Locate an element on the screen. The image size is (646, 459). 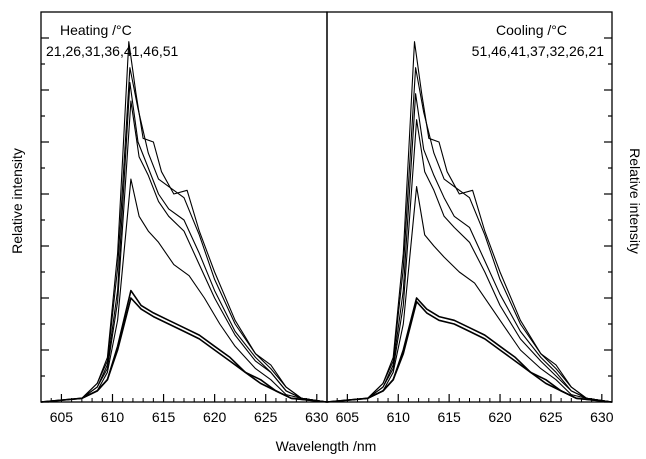
annotation-temperatures: 21,26,31,36,41,46,51 is located at coordinates (112, 51).